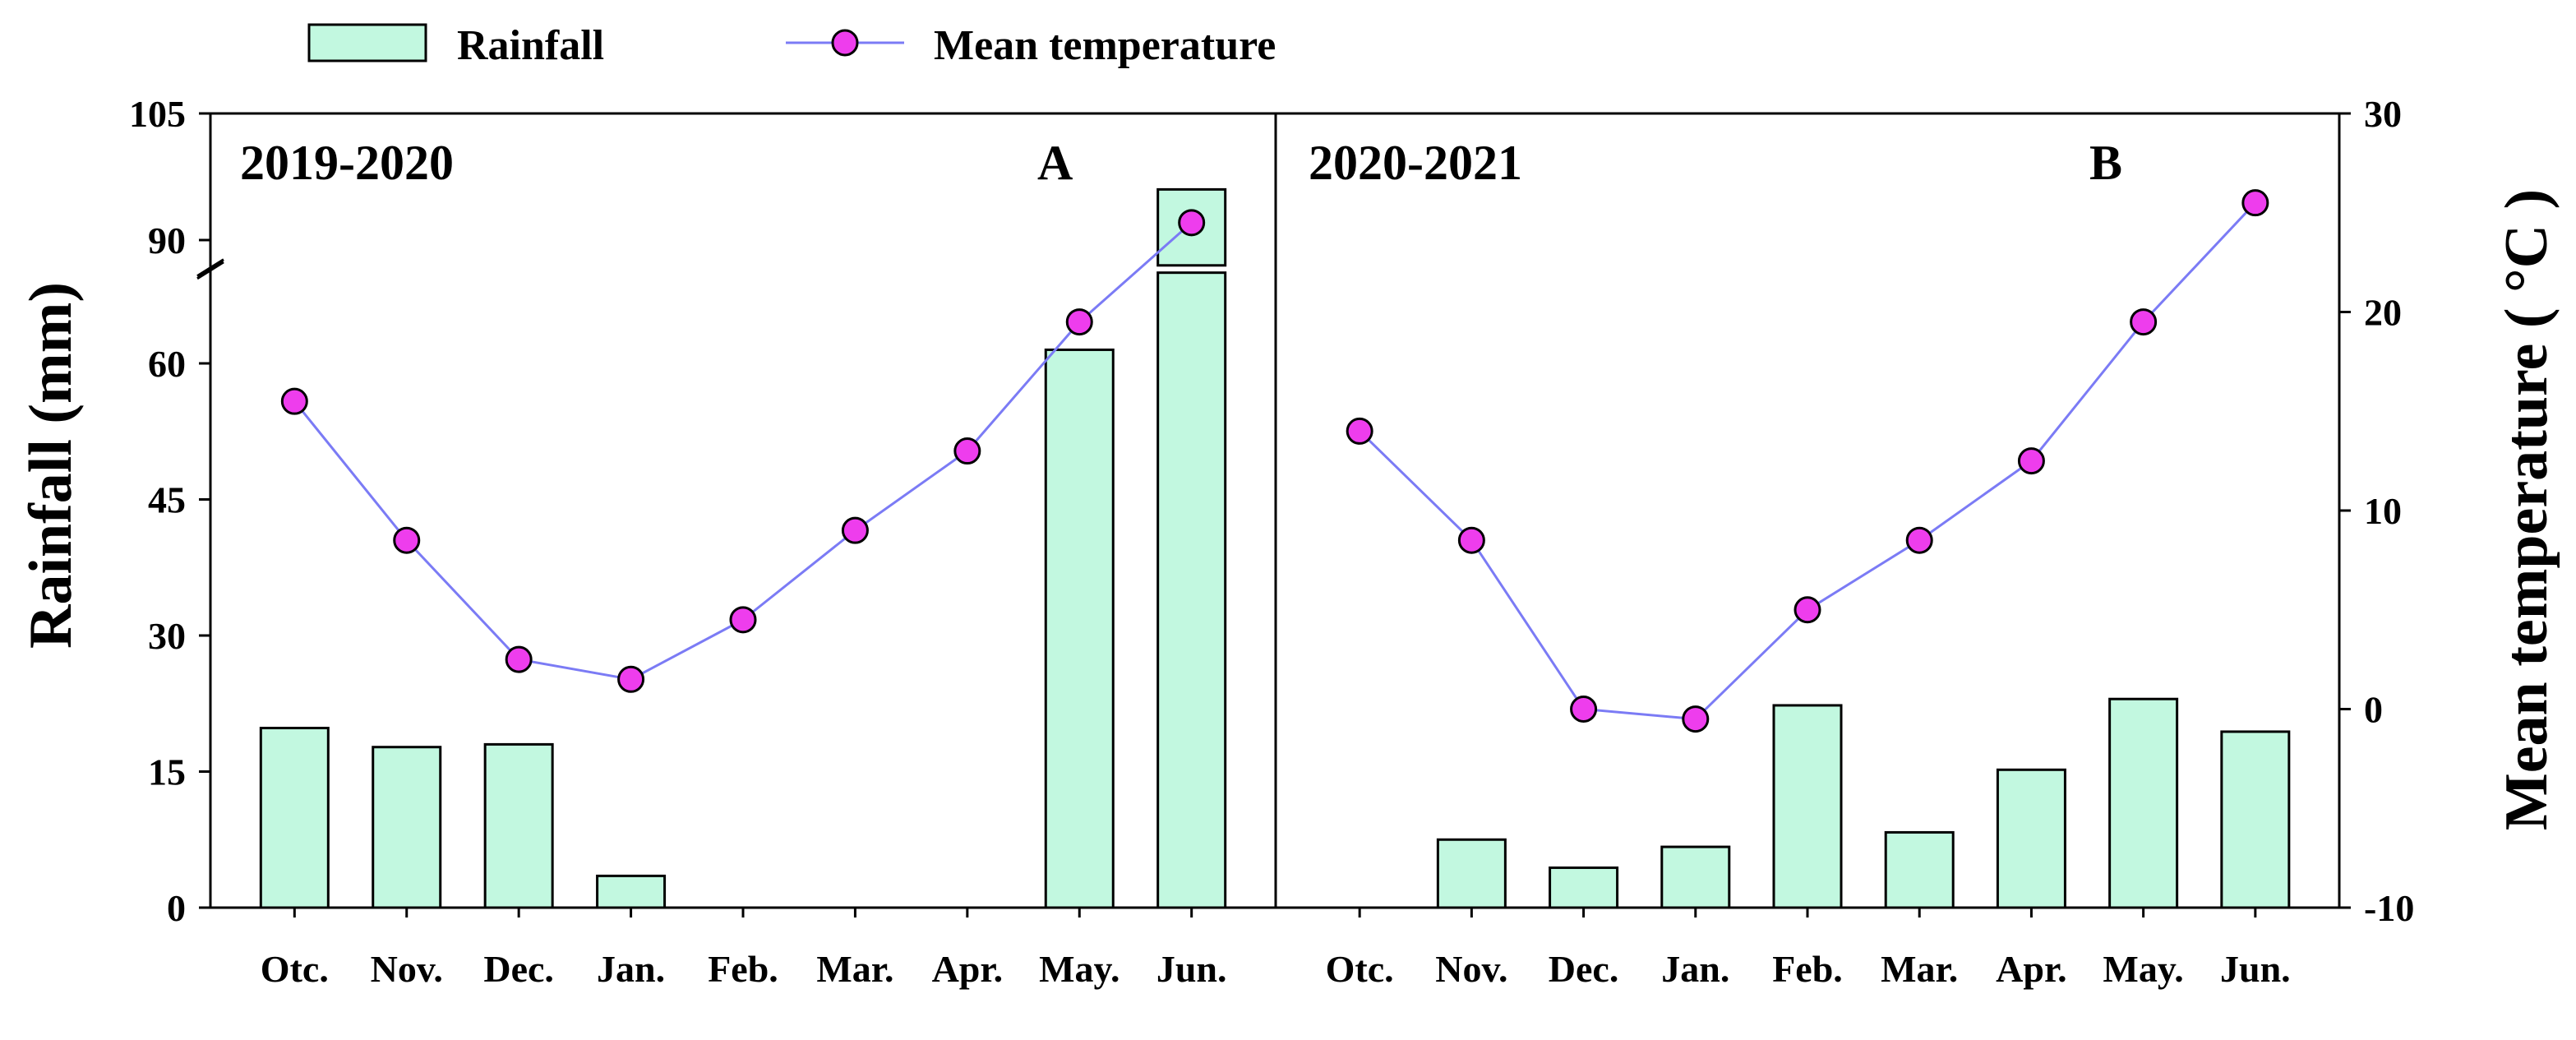 This screenshot has width=2576, height=1040. What do you see at coordinates (2383, 313) in the screenshot?
I see `y-right-tick-label: 20` at bounding box center [2383, 313].